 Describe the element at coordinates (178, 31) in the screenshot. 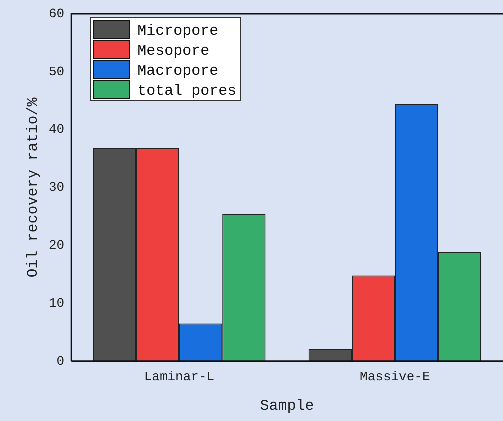

I see `legend-label: Micropore` at that location.